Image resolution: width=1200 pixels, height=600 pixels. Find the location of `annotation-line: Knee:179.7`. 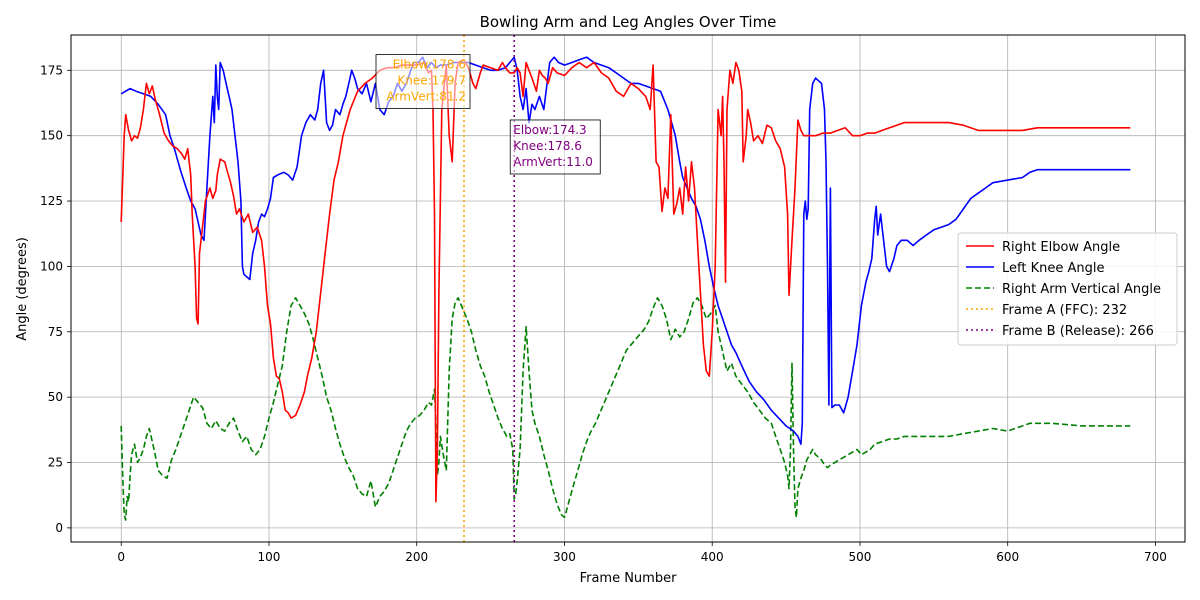

annotation-line: Knee:179.7 is located at coordinates (431, 81).